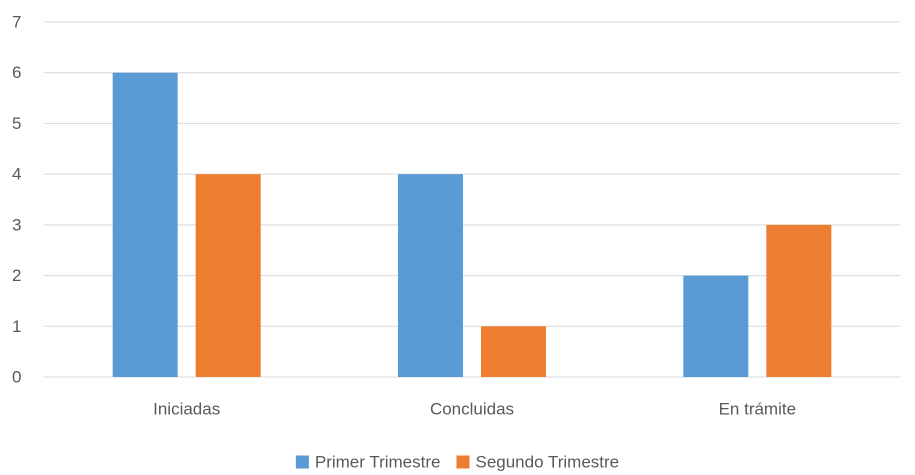 Image resolution: width=915 pixels, height=475 pixels. I want to click on legend: Primer Trimestre Segundo Trimestre, so click(457, 462).